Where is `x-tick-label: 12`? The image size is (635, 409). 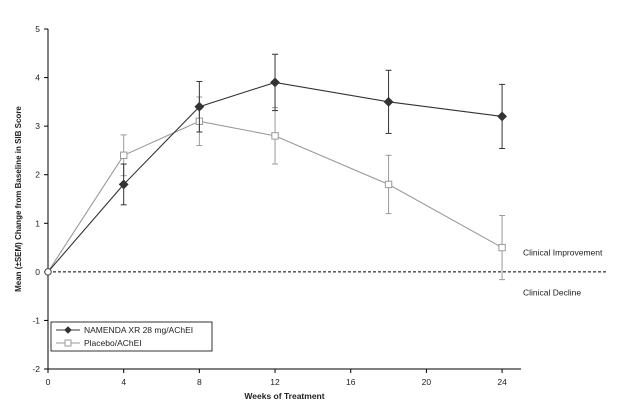 x-tick-label: 12 is located at coordinates (275, 382).